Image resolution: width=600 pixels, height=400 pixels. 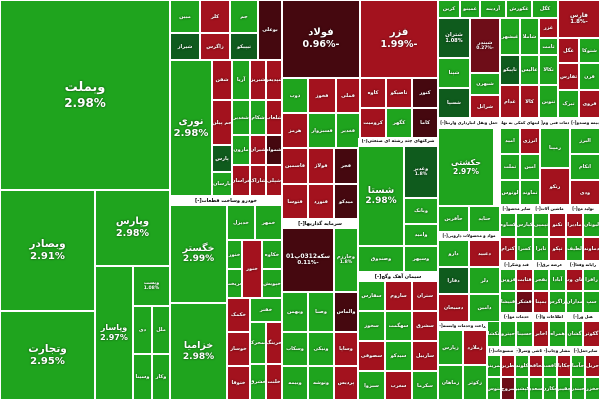 I want to click on stock-tile: وکار, so click(x=161, y=377).